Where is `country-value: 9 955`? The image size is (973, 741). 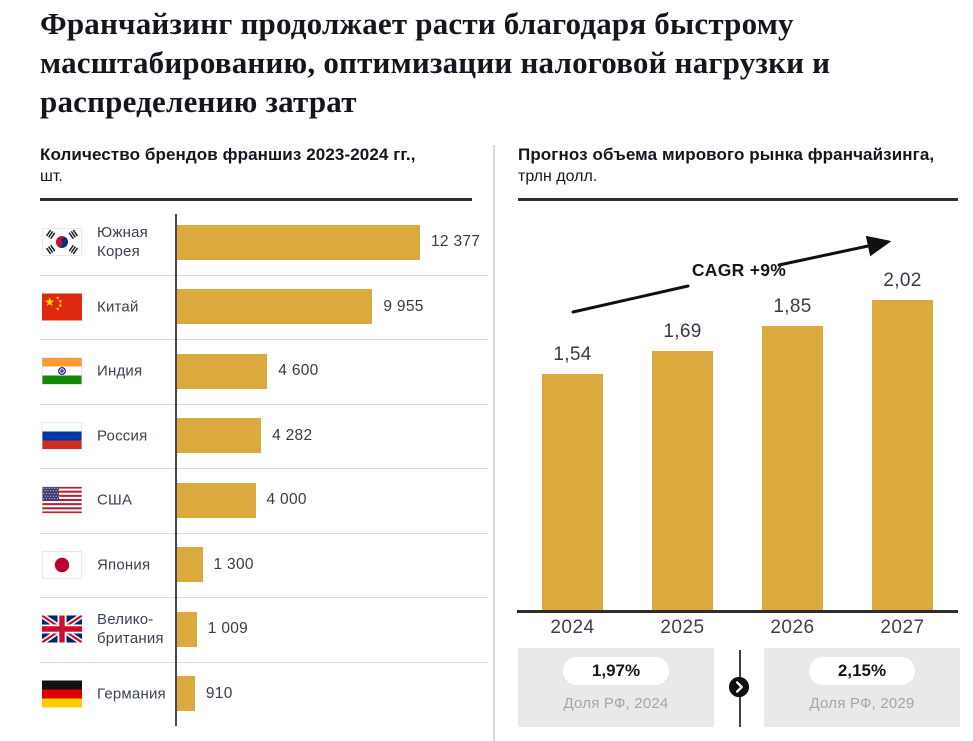
country-value: 9 955 is located at coordinates (403, 306).